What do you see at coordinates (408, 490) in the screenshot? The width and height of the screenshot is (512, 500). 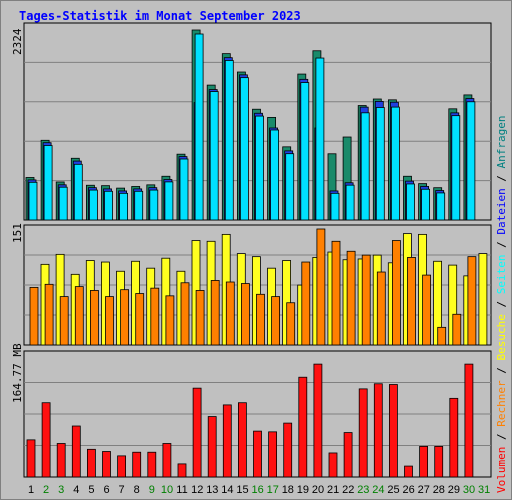 I see `x-tick-label: 26` at bounding box center [408, 490].